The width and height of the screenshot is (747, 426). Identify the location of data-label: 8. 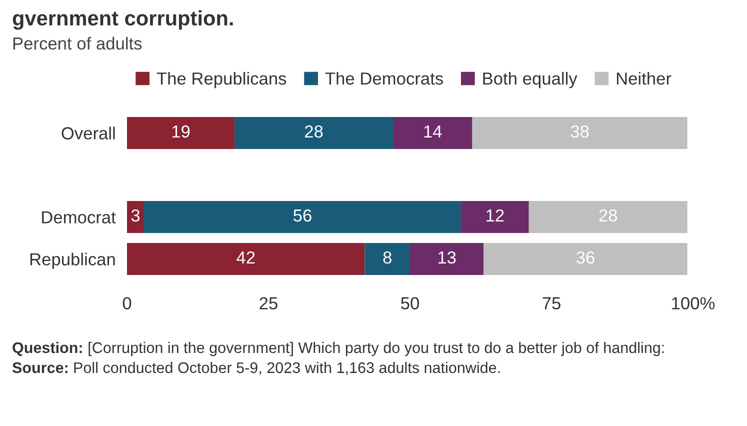
(387, 257).